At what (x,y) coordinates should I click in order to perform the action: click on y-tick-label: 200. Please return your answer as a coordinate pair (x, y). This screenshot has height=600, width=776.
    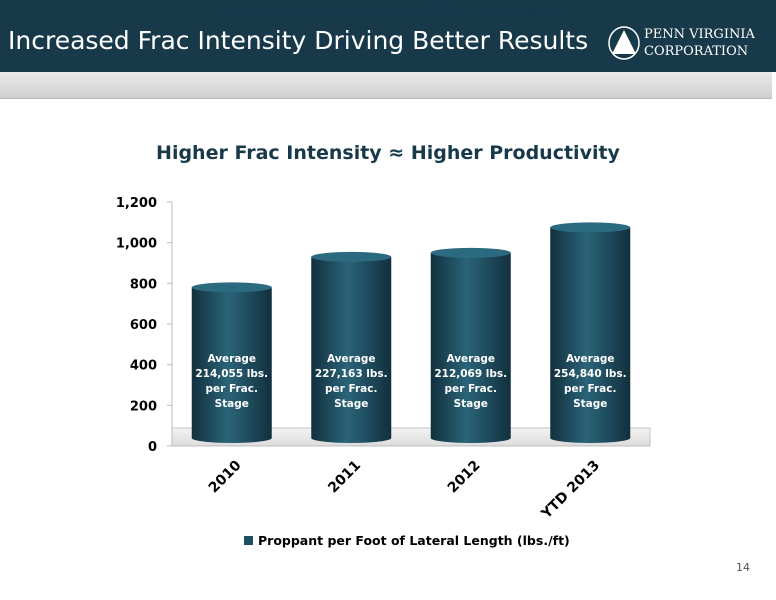
    Looking at the image, I should click on (143, 406).